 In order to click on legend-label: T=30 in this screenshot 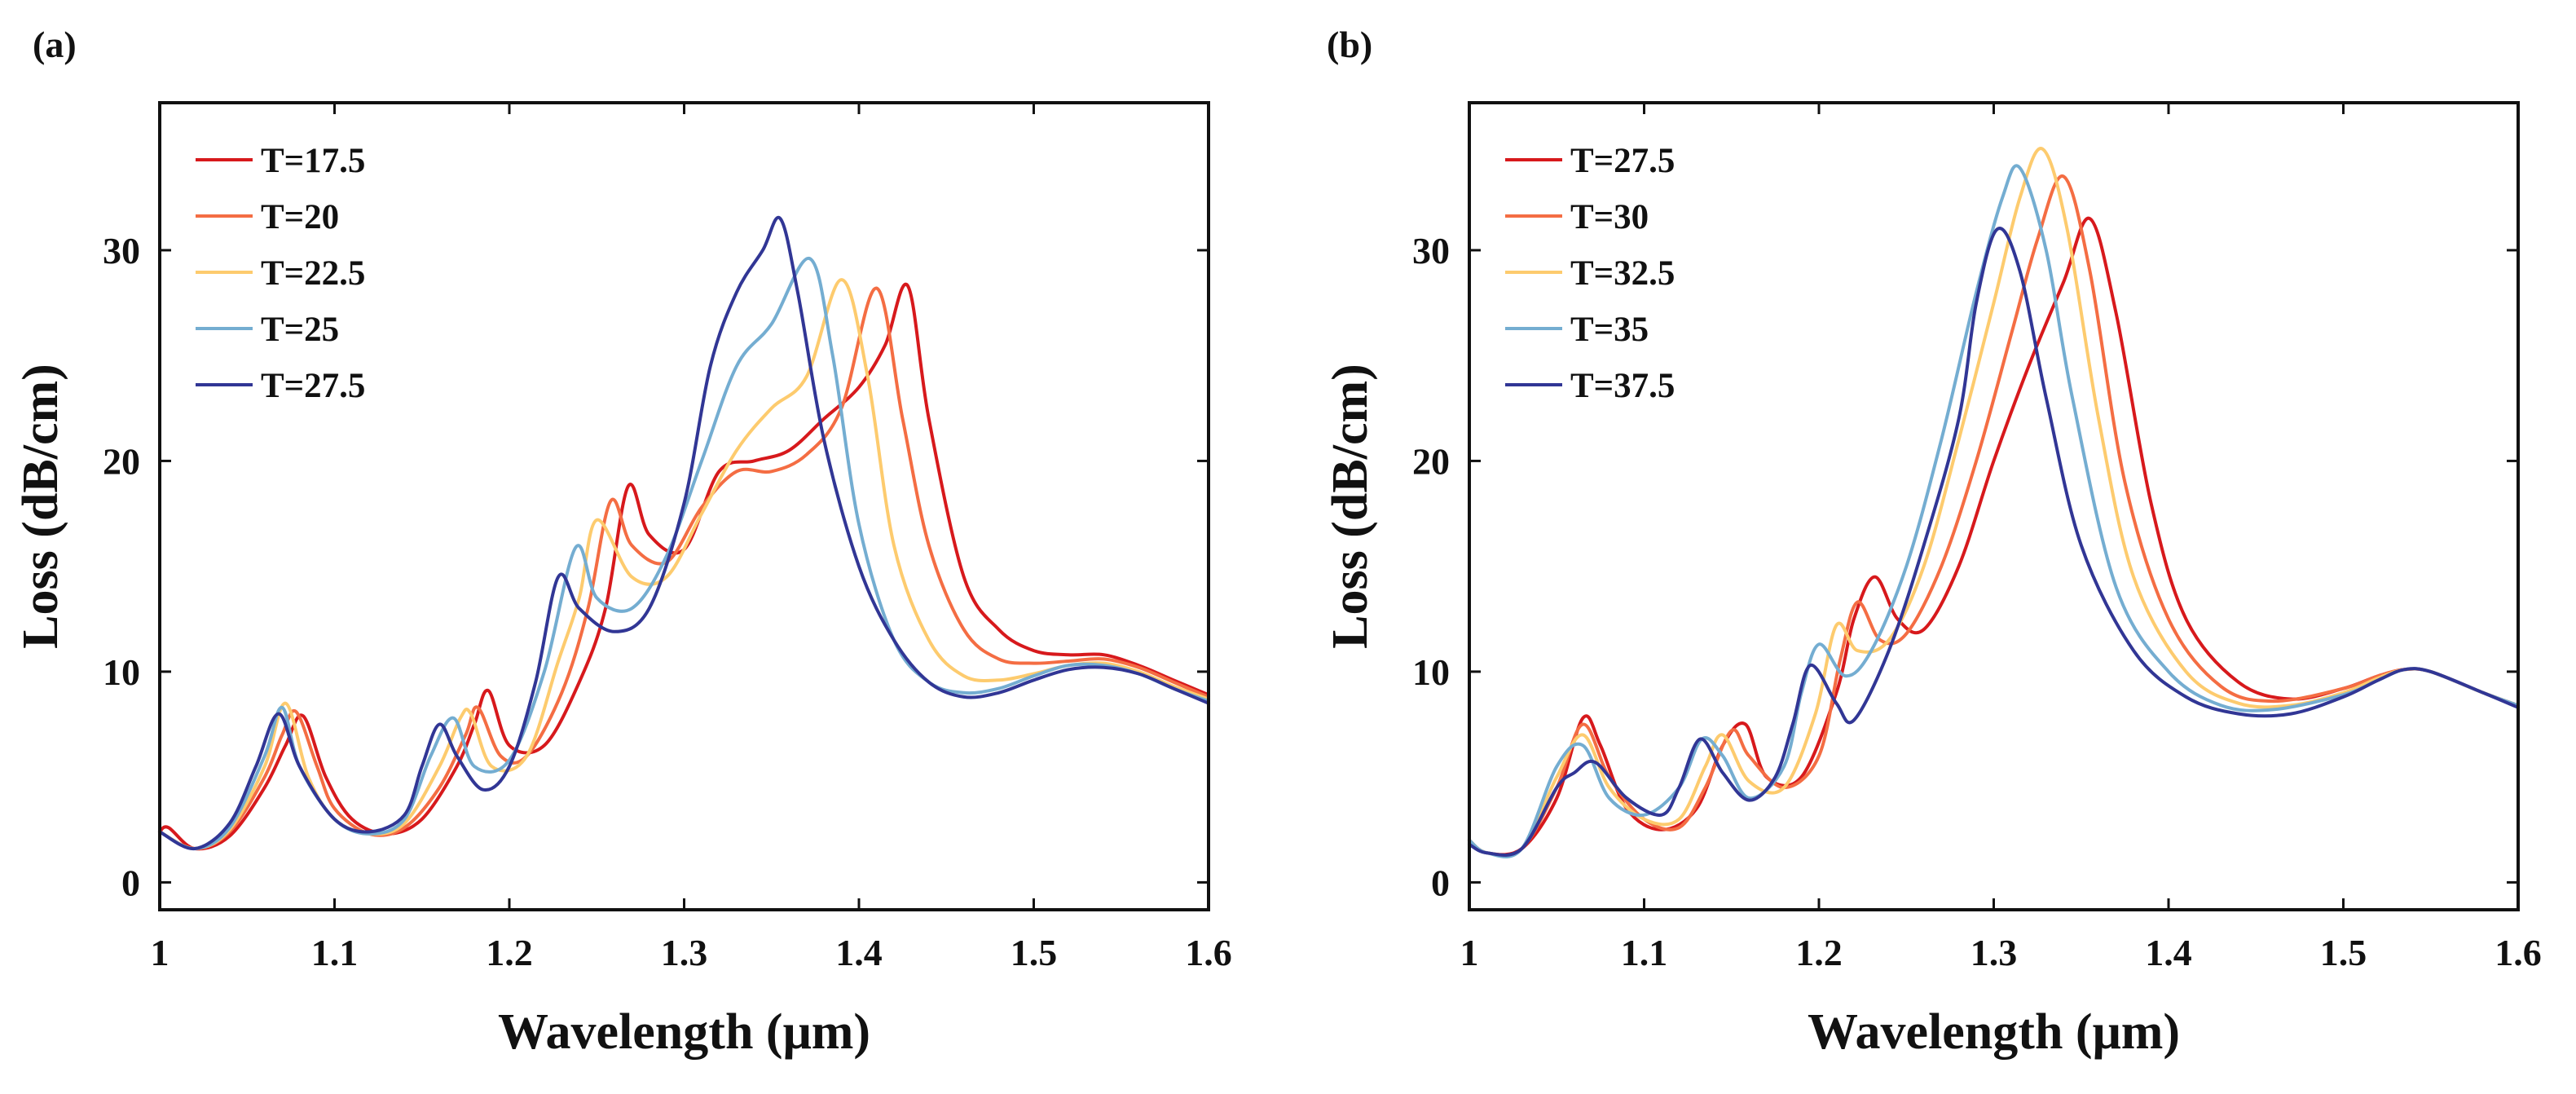, I will do `click(1609, 217)`.